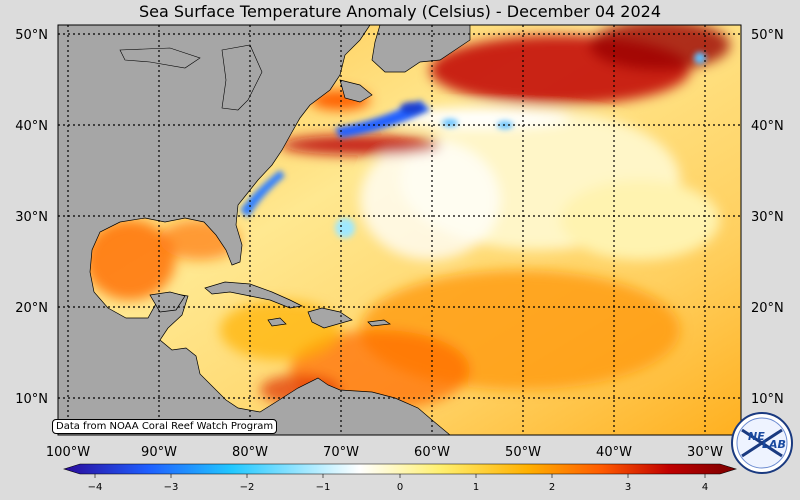  What do you see at coordinates (523, 452) in the screenshot?
I see `lon-label: 50°W` at bounding box center [523, 452].